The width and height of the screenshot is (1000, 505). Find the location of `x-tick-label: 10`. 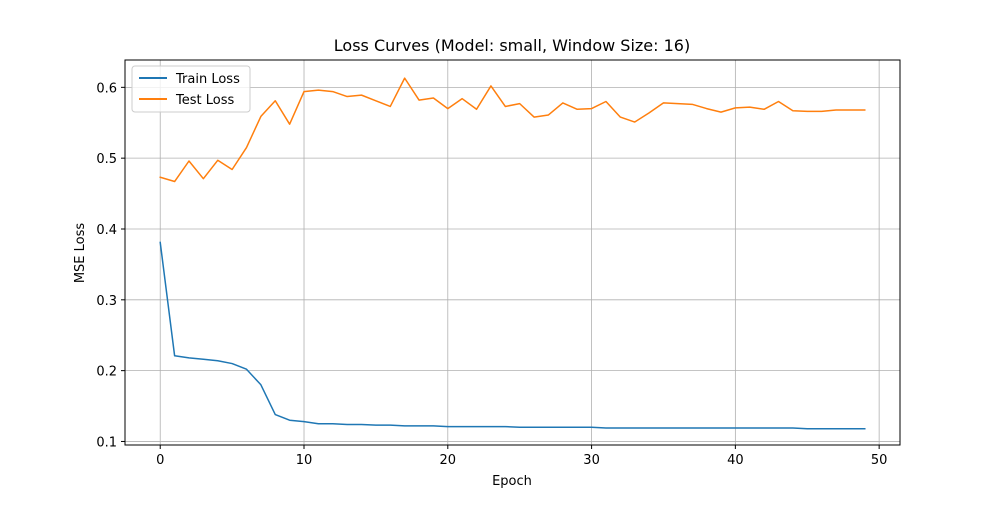

x-tick-label: 10 is located at coordinates (304, 460).